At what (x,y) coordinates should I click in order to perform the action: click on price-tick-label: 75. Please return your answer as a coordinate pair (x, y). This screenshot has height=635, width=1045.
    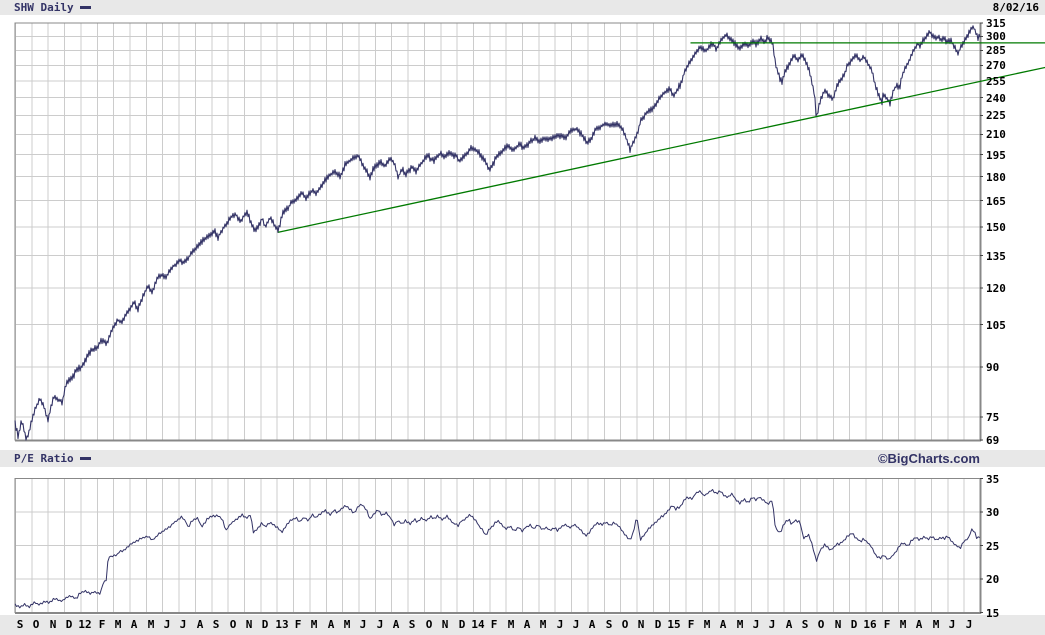
    Looking at the image, I should click on (993, 417).